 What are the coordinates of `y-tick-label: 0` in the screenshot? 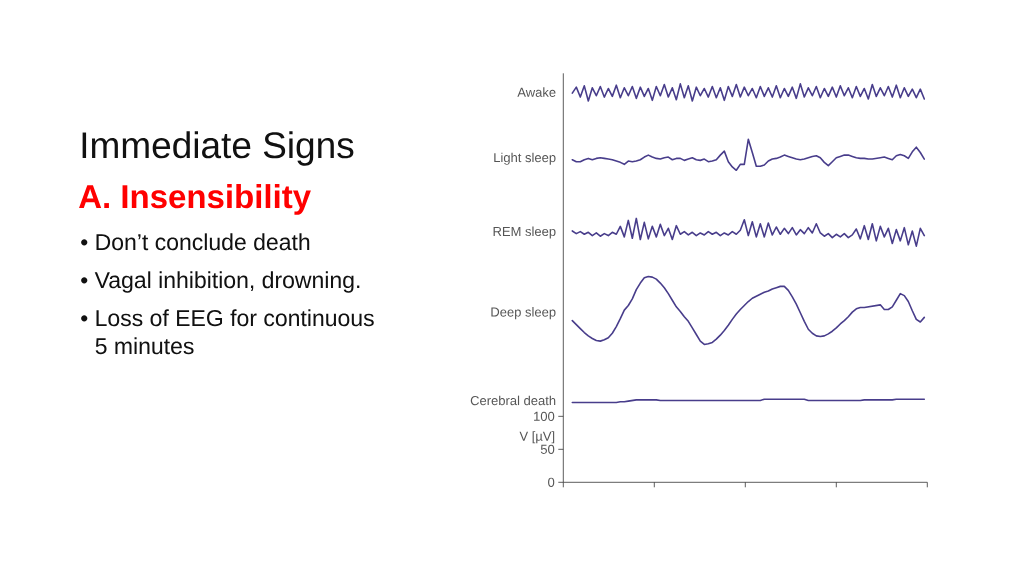 It's located at (551, 482).